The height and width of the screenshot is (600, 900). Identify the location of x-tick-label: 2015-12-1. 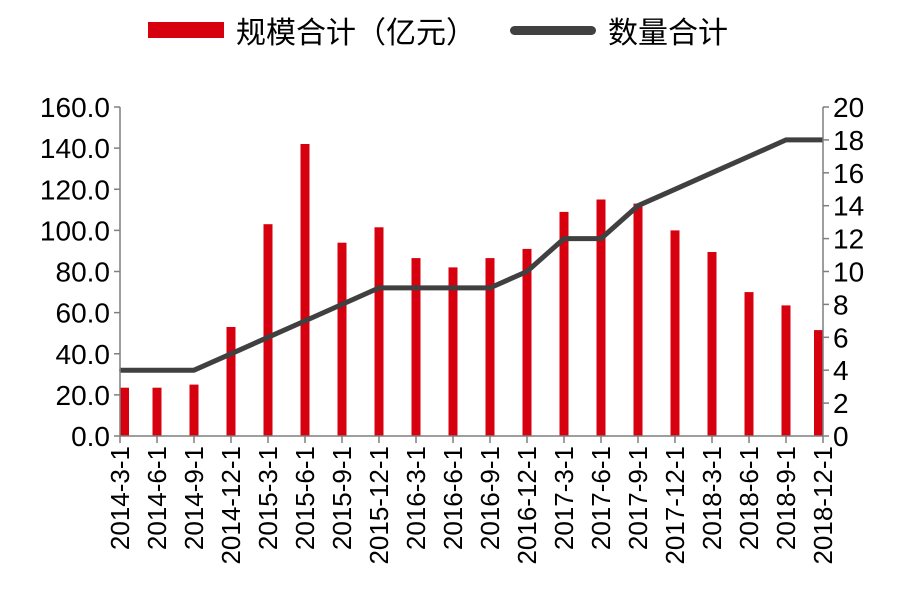
(379, 505).